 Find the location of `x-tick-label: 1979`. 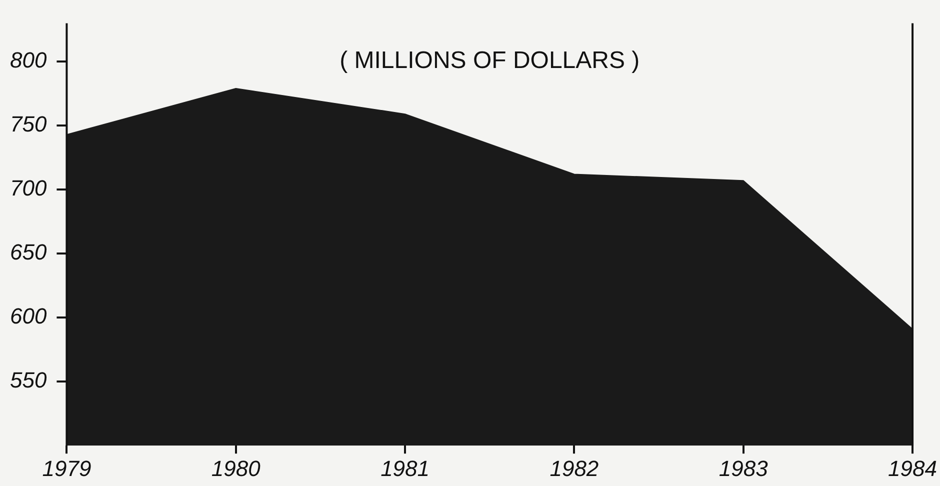

x-tick-label: 1979 is located at coordinates (67, 468).